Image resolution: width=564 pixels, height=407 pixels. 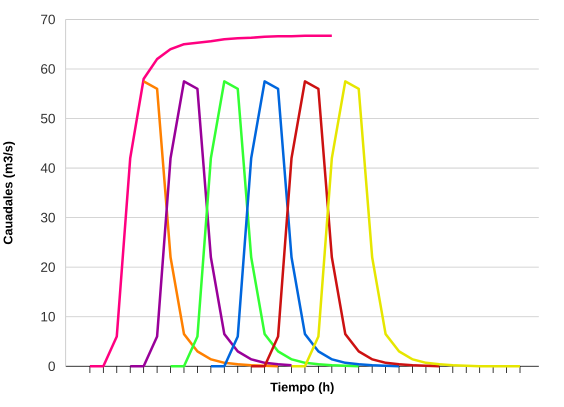 What do you see at coordinates (47, 119) in the screenshot?
I see `y-tick-label: 50` at bounding box center [47, 119].